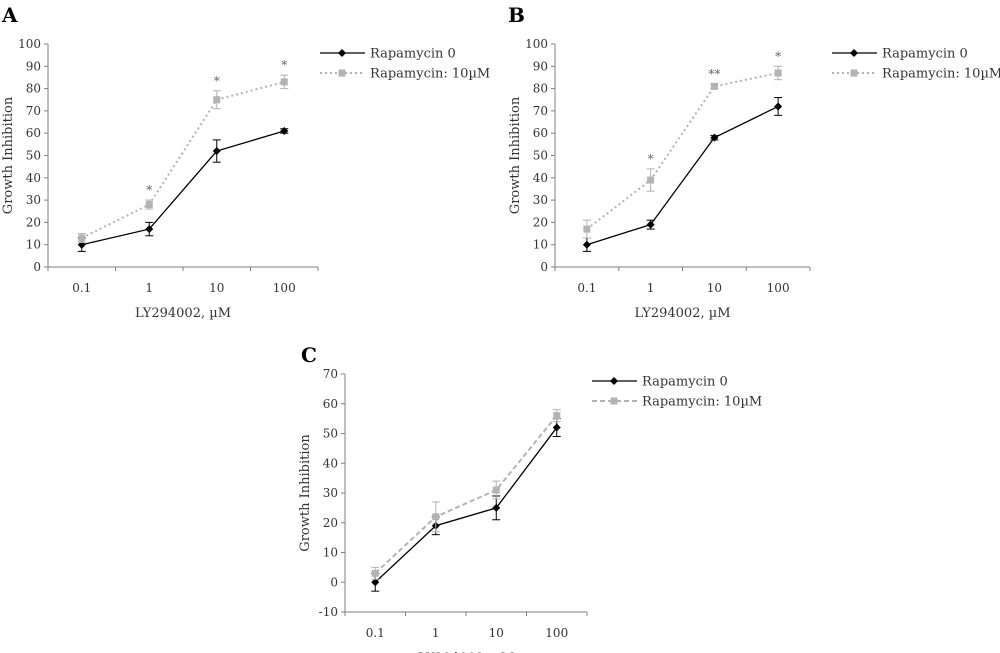 This screenshot has width=1000, height=653. Describe the element at coordinates (216, 288) in the screenshot. I see `x-tick-label: 10` at that location.